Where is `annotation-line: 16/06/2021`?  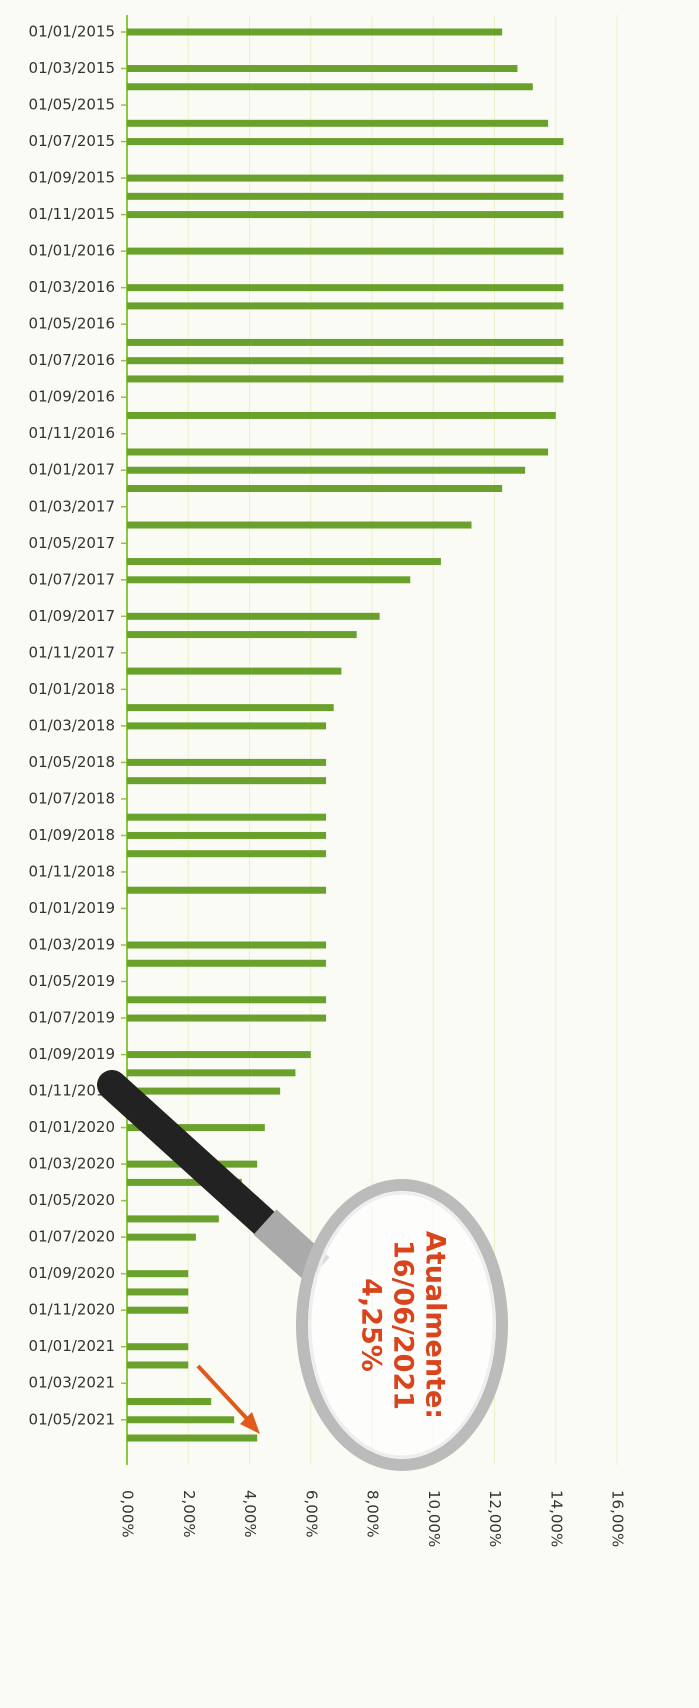 annotation-line: 16/06/2021 is located at coordinates (403, 1325).